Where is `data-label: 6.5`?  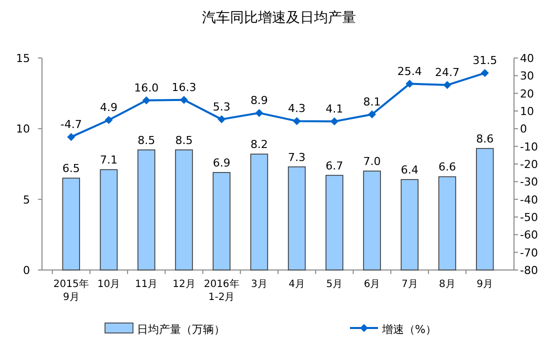 data-label: 6.5 is located at coordinates (71, 169).